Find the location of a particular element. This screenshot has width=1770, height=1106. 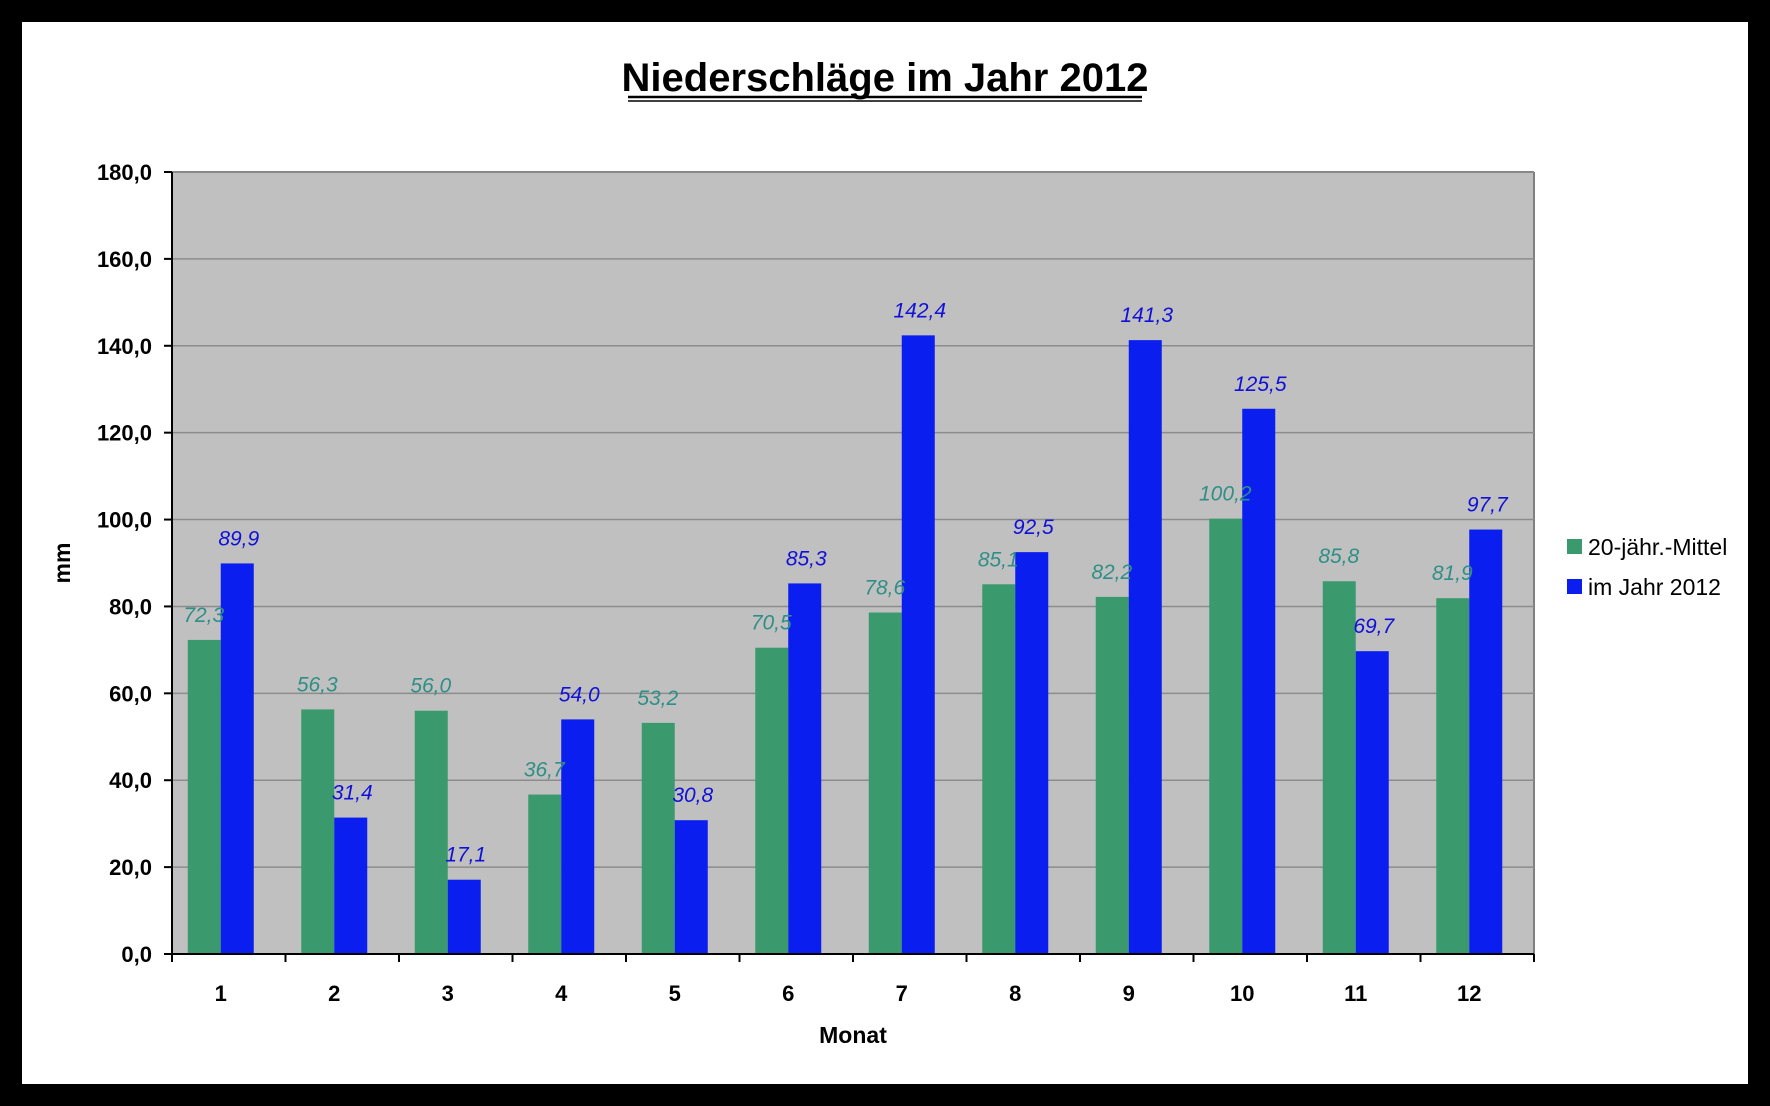

data-label-2012: 125,5 is located at coordinates (1260, 384).